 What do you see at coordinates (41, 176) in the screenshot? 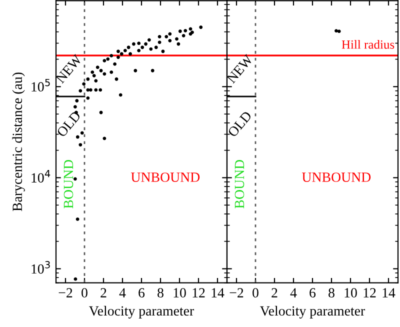
I see `y-tick-label: 10$^{4}$` at bounding box center [41, 176].